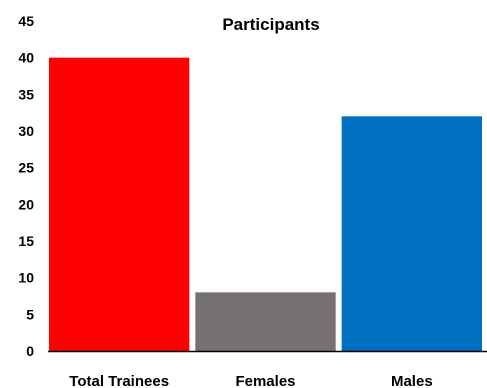 The width and height of the screenshot is (487, 388). Describe the element at coordinates (26, 241) in the screenshot. I see `y-tick-label: 15` at that location.